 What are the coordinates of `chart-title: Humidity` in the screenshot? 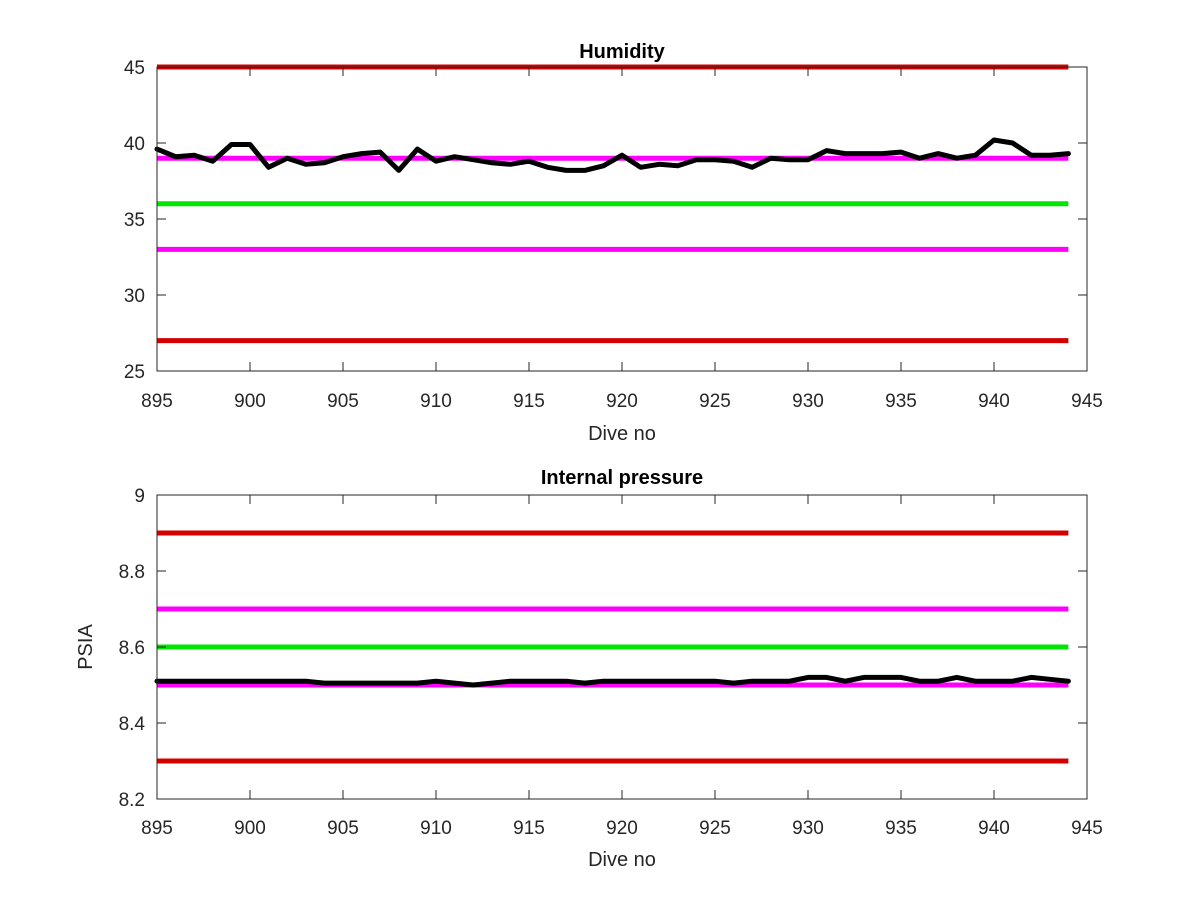 It's located at (622, 52).